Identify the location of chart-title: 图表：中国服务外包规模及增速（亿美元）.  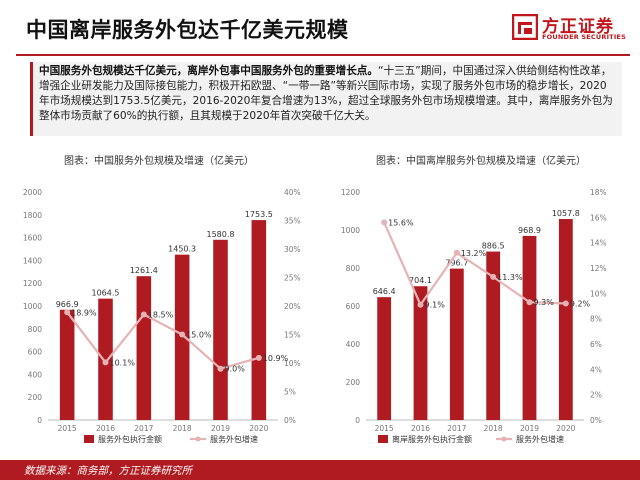
(159, 160).